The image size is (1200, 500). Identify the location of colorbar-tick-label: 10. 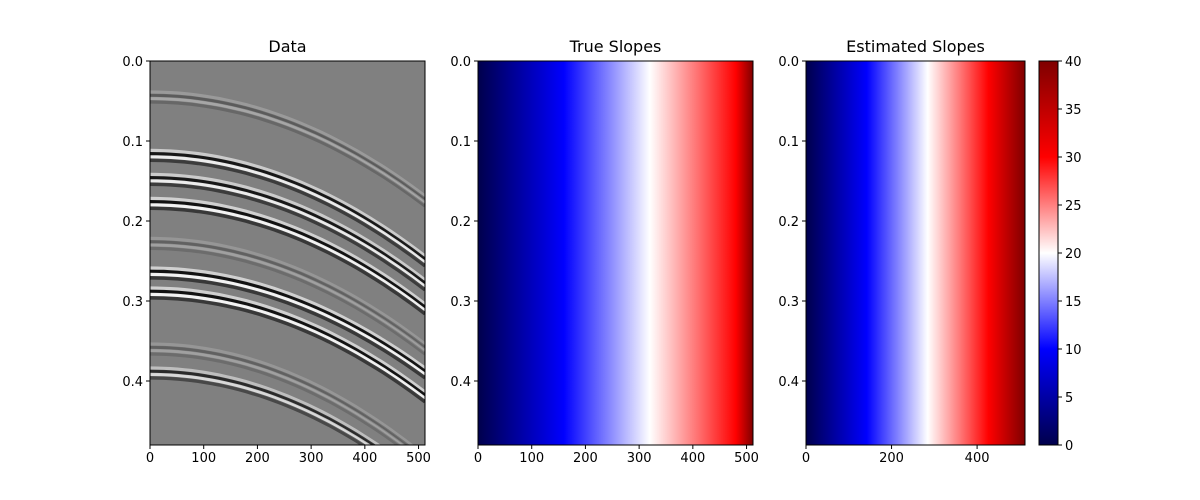
(1073, 350).